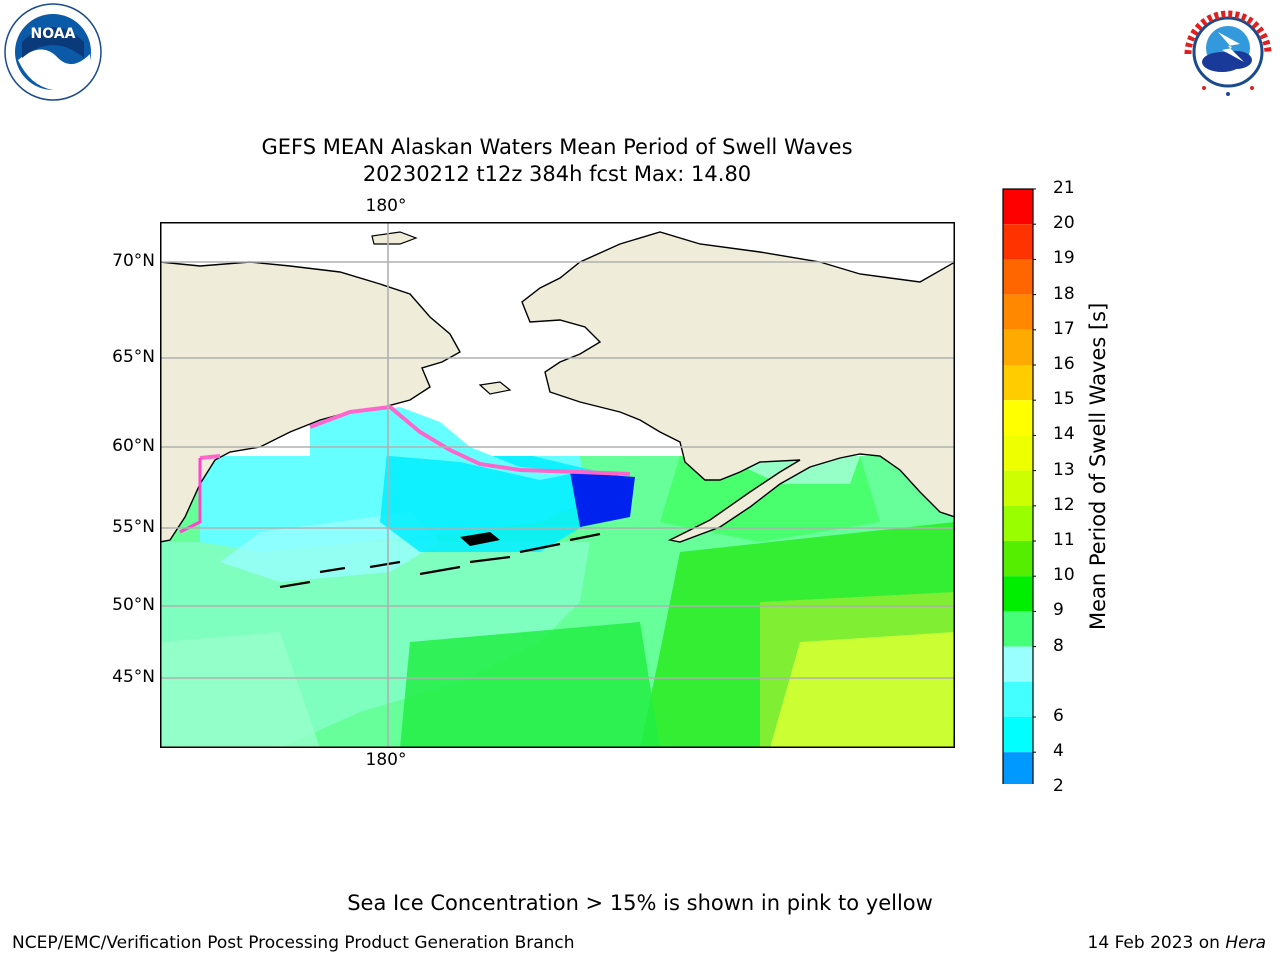  I want to click on colorbar-tick-label: 15, so click(1064, 399).